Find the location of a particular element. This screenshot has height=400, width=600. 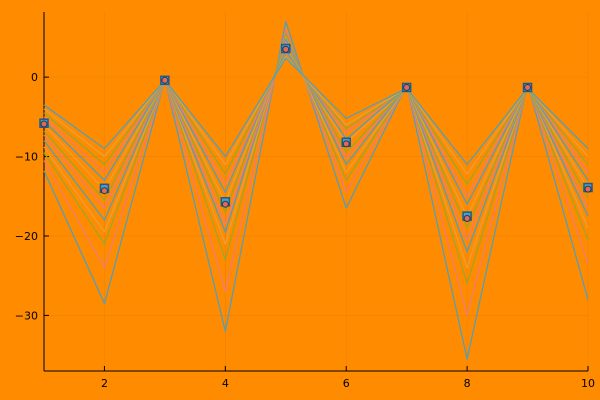

x-tick-label: 6 is located at coordinates (346, 383).